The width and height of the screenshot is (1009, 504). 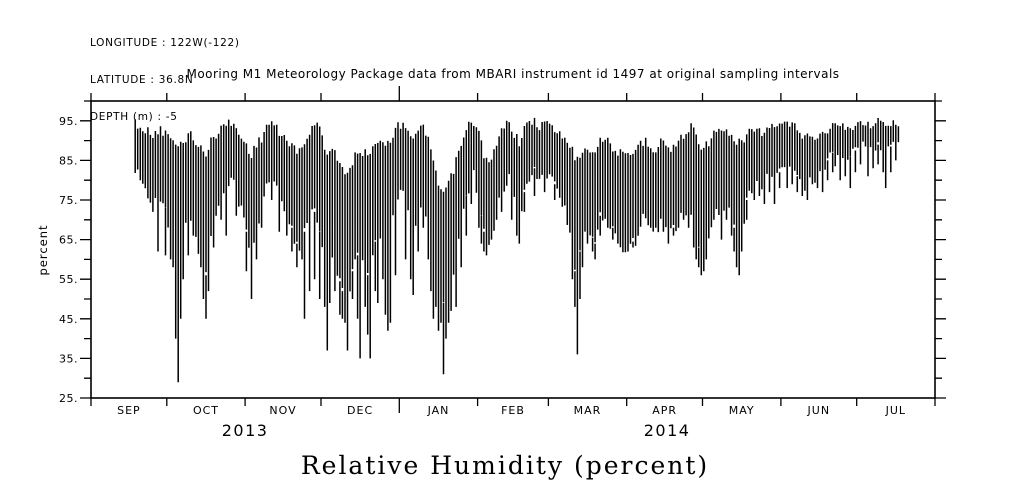 What do you see at coordinates (142, 80) in the screenshot?
I see `header-latitude: LATITUDE : 36.8N` at bounding box center [142, 80].